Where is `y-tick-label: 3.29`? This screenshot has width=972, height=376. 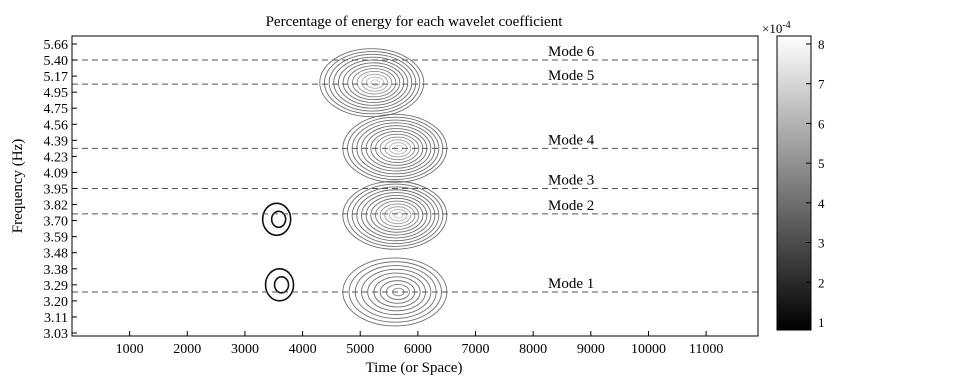 y-tick-label: 3.29 is located at coordinates (56, 286).